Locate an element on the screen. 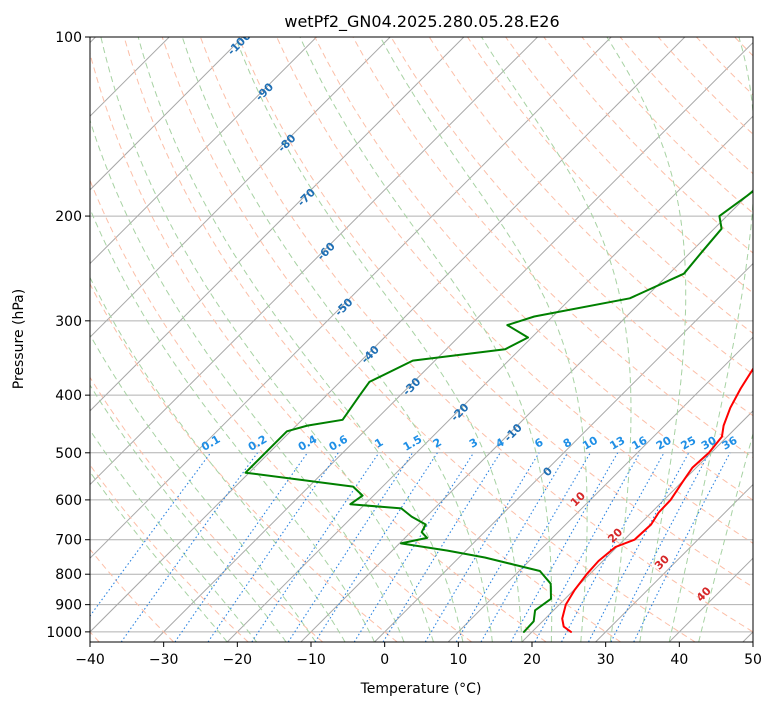 This screenshot has height=708, width=775. y-tick-label: 300 is located at coordinates (68, 322).